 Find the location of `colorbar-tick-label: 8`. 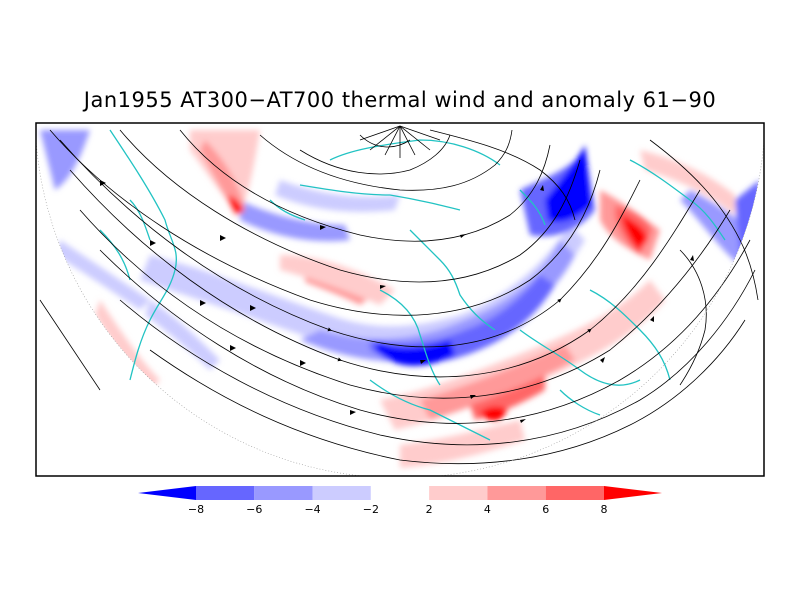

colorbar-tick-label: 8 is located at coordinates (604, 509).